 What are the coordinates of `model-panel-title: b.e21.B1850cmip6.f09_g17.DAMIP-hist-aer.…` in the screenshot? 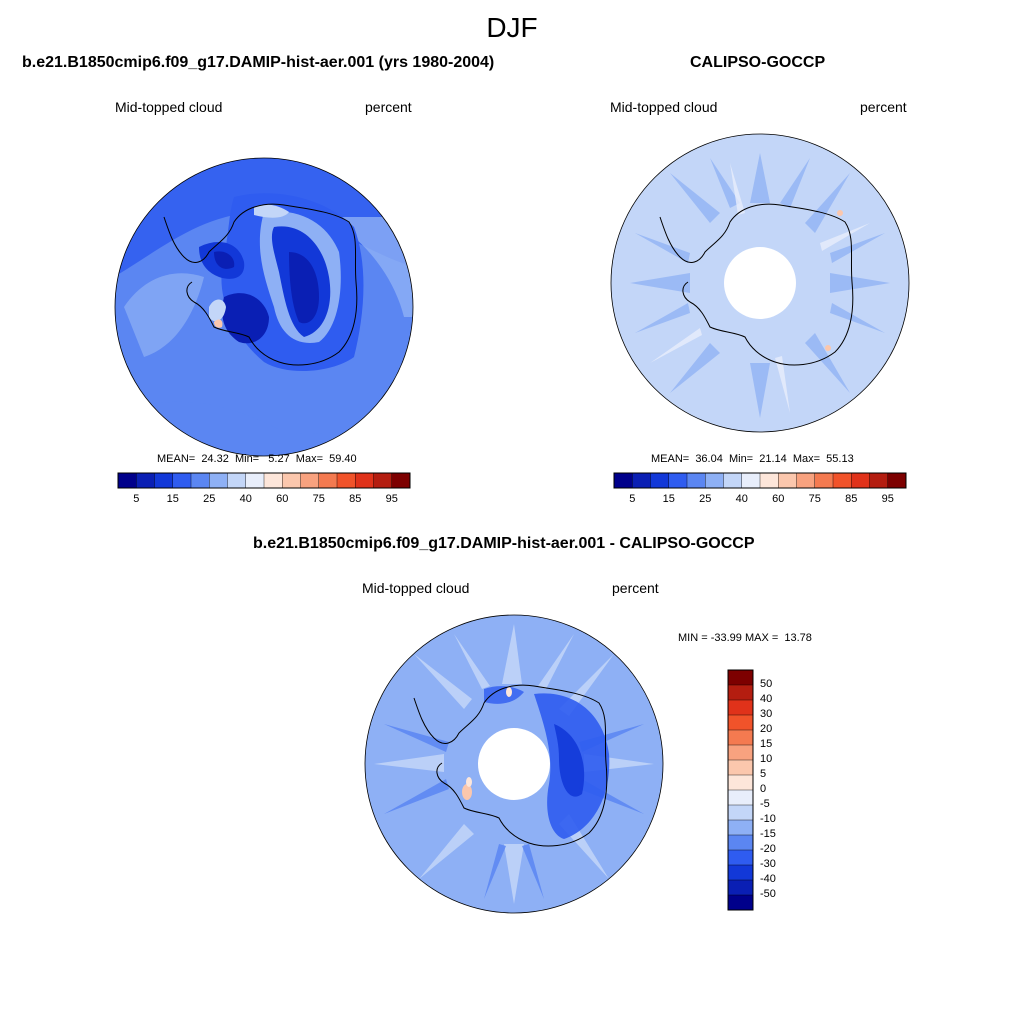 It's located at (258, 62).